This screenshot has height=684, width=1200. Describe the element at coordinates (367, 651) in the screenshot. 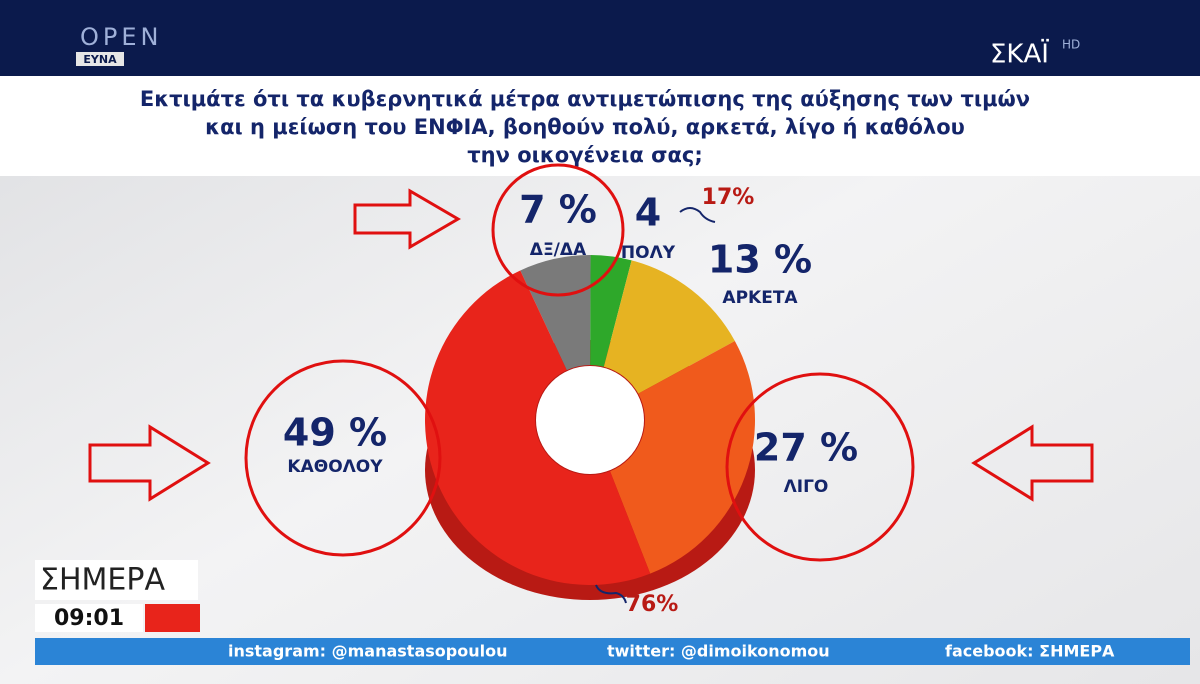

I see `ticker-item: instagram: @manastasopoulou` at that location.